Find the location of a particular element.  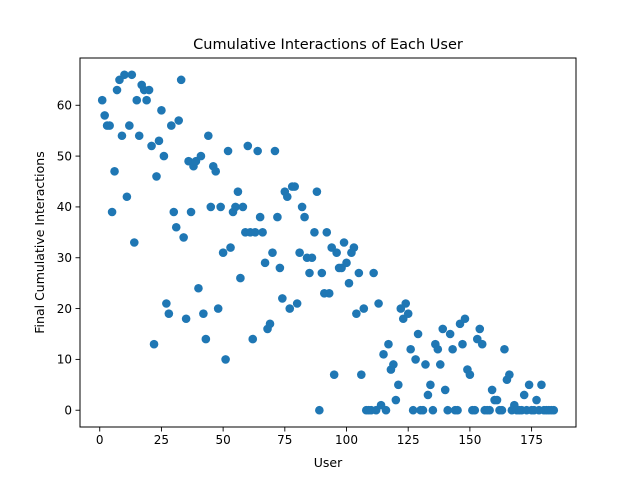

y-tick-label-6: 60 is located at coordinates (64, 106).